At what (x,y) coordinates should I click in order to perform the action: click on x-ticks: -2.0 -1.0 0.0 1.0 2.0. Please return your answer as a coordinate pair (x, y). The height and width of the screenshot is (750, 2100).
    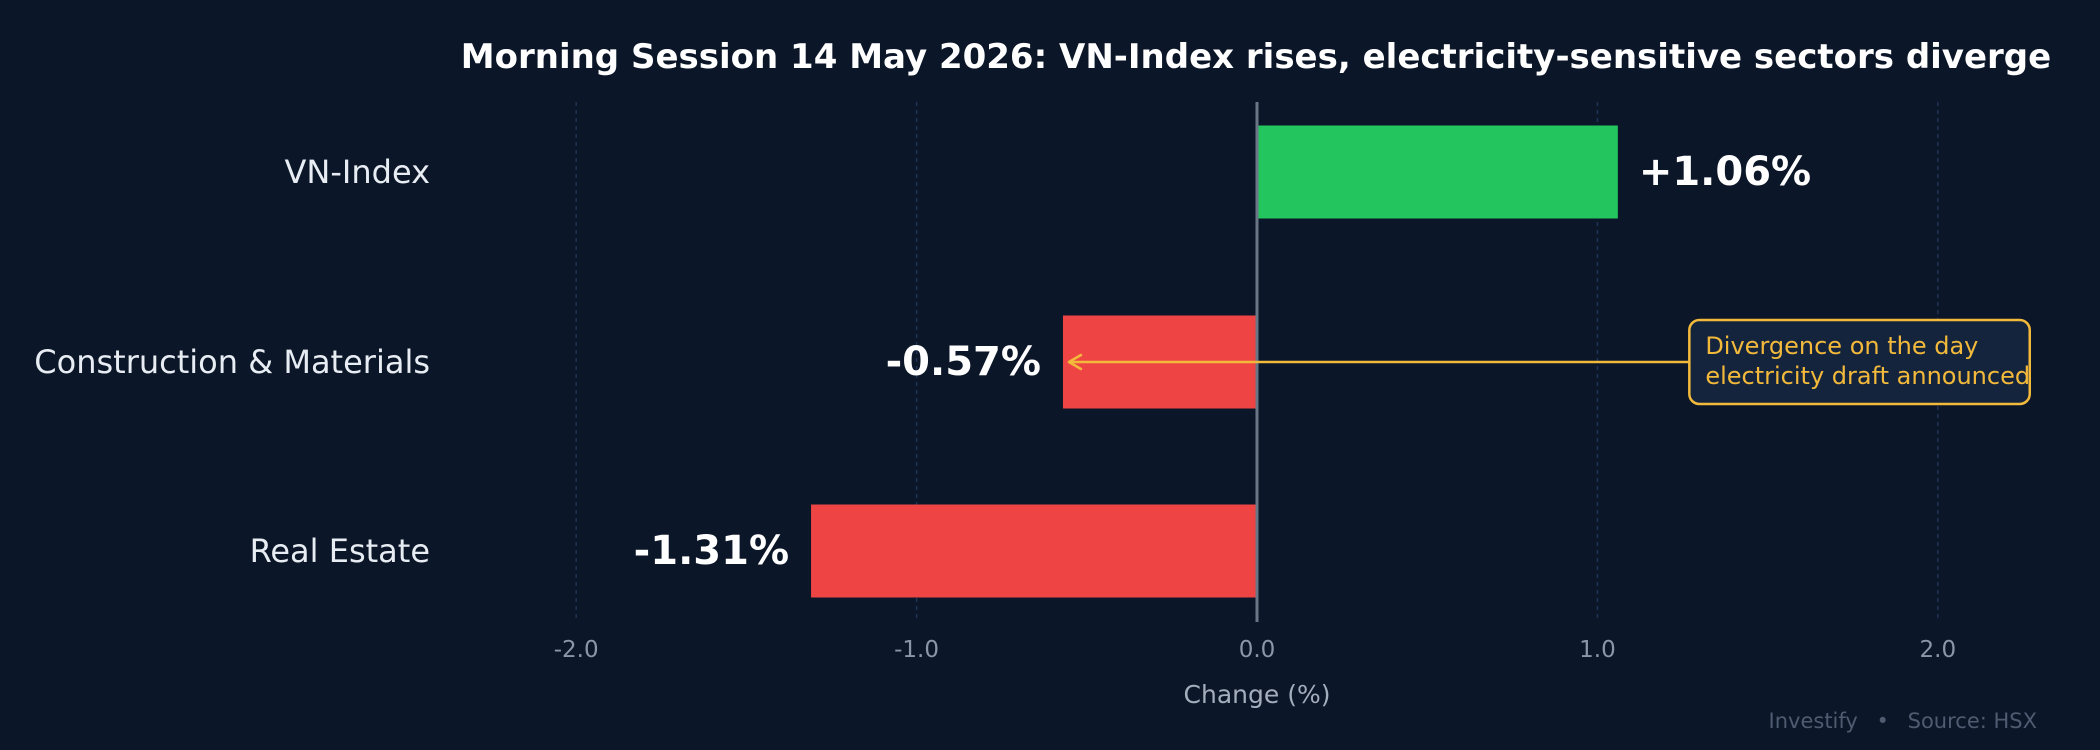
    Looking at the image, I should click on (1255, 650).